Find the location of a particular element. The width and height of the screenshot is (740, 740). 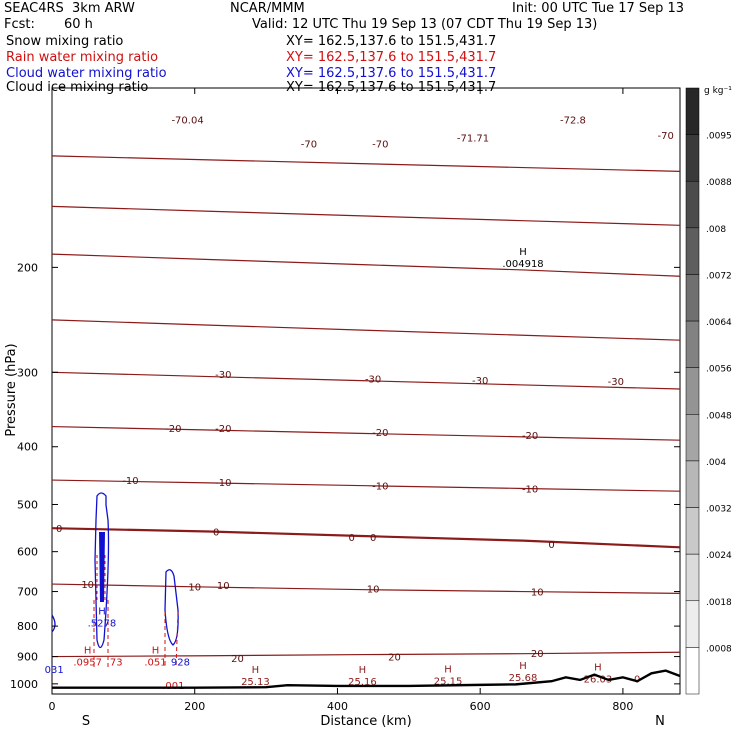

extremum-value: 25.16 is located at coordinates (362, 682).